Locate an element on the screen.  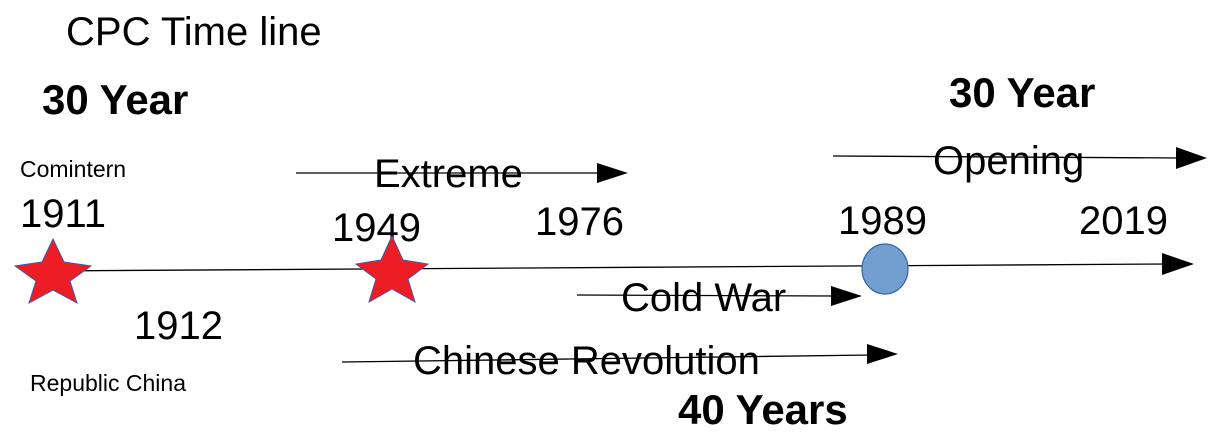
year-1912: 1912 is located at coordinates (178, 326).